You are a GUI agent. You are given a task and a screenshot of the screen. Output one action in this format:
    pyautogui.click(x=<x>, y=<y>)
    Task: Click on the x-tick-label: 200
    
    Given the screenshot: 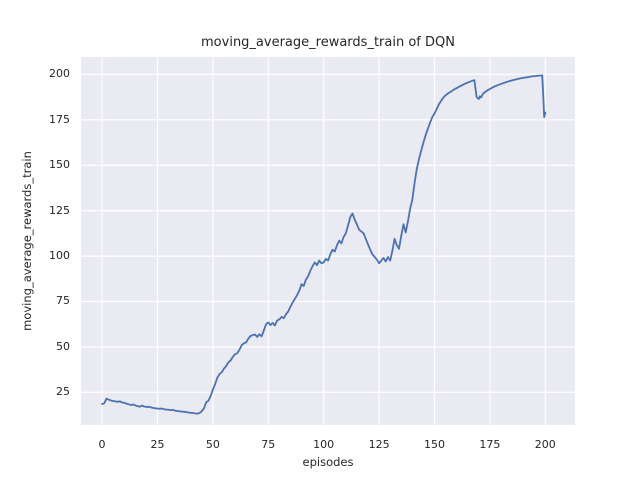 What is the action you would take?
    pyautogui.click(x=545, y=444)
    